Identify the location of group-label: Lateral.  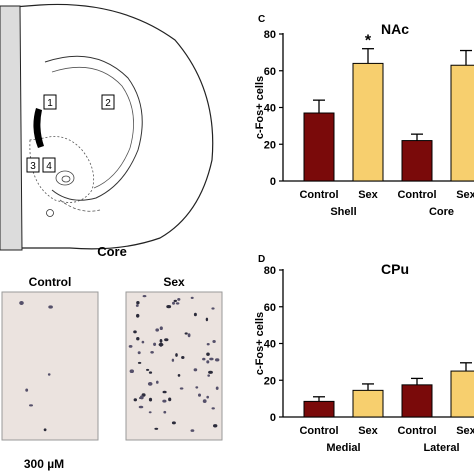
(441, 448).